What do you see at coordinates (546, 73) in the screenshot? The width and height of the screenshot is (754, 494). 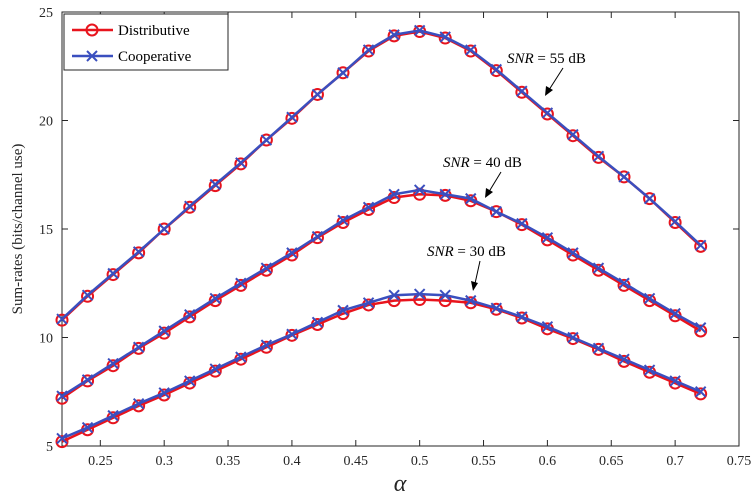 I see `annotation-snr-55: SNR = 55 dB` at bounding box center [546, 73].